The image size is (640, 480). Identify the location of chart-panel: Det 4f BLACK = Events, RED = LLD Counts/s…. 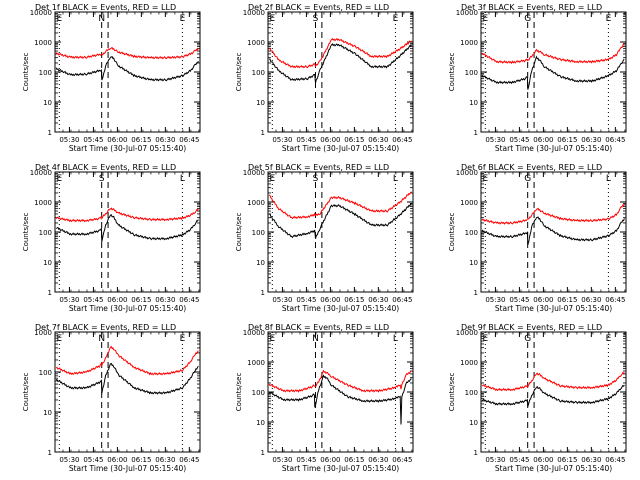
(111, 238).